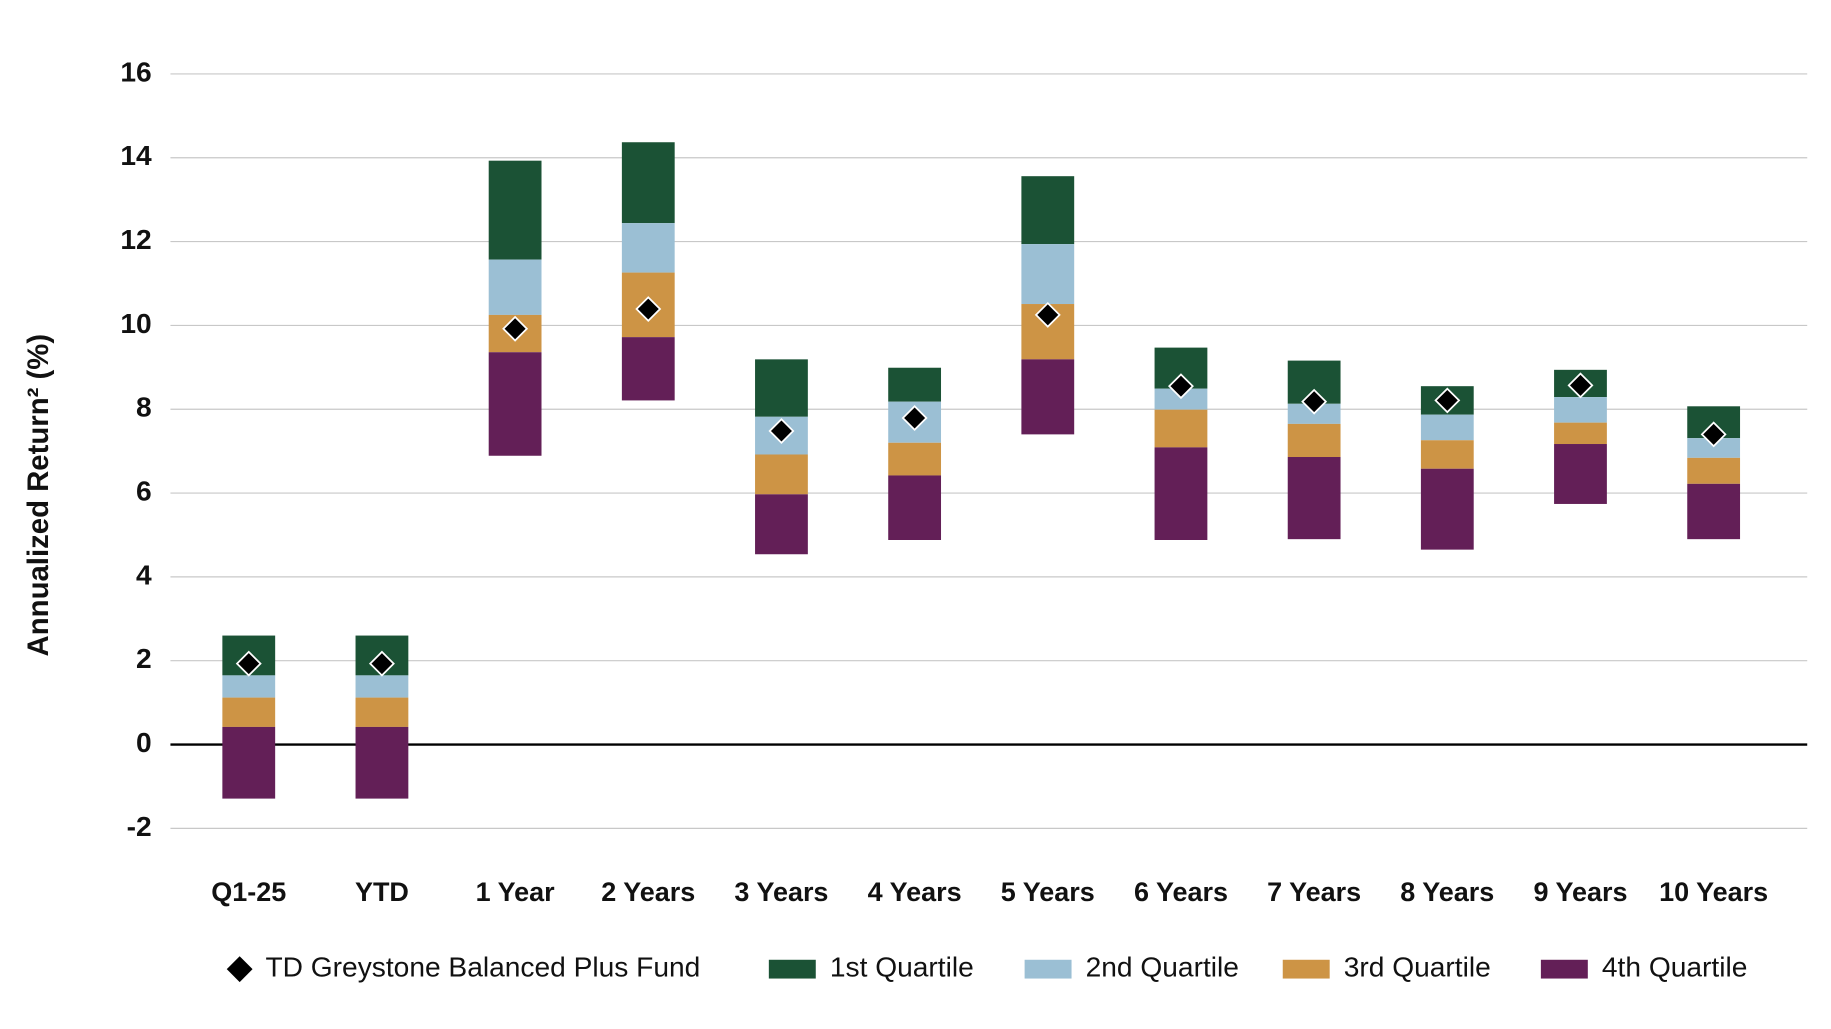 The height and width of the screenshot is (1029, 1831). Describe the element at coordinates (144, 407) in the screenshot. I see `y-tick-label: 8` at that location.